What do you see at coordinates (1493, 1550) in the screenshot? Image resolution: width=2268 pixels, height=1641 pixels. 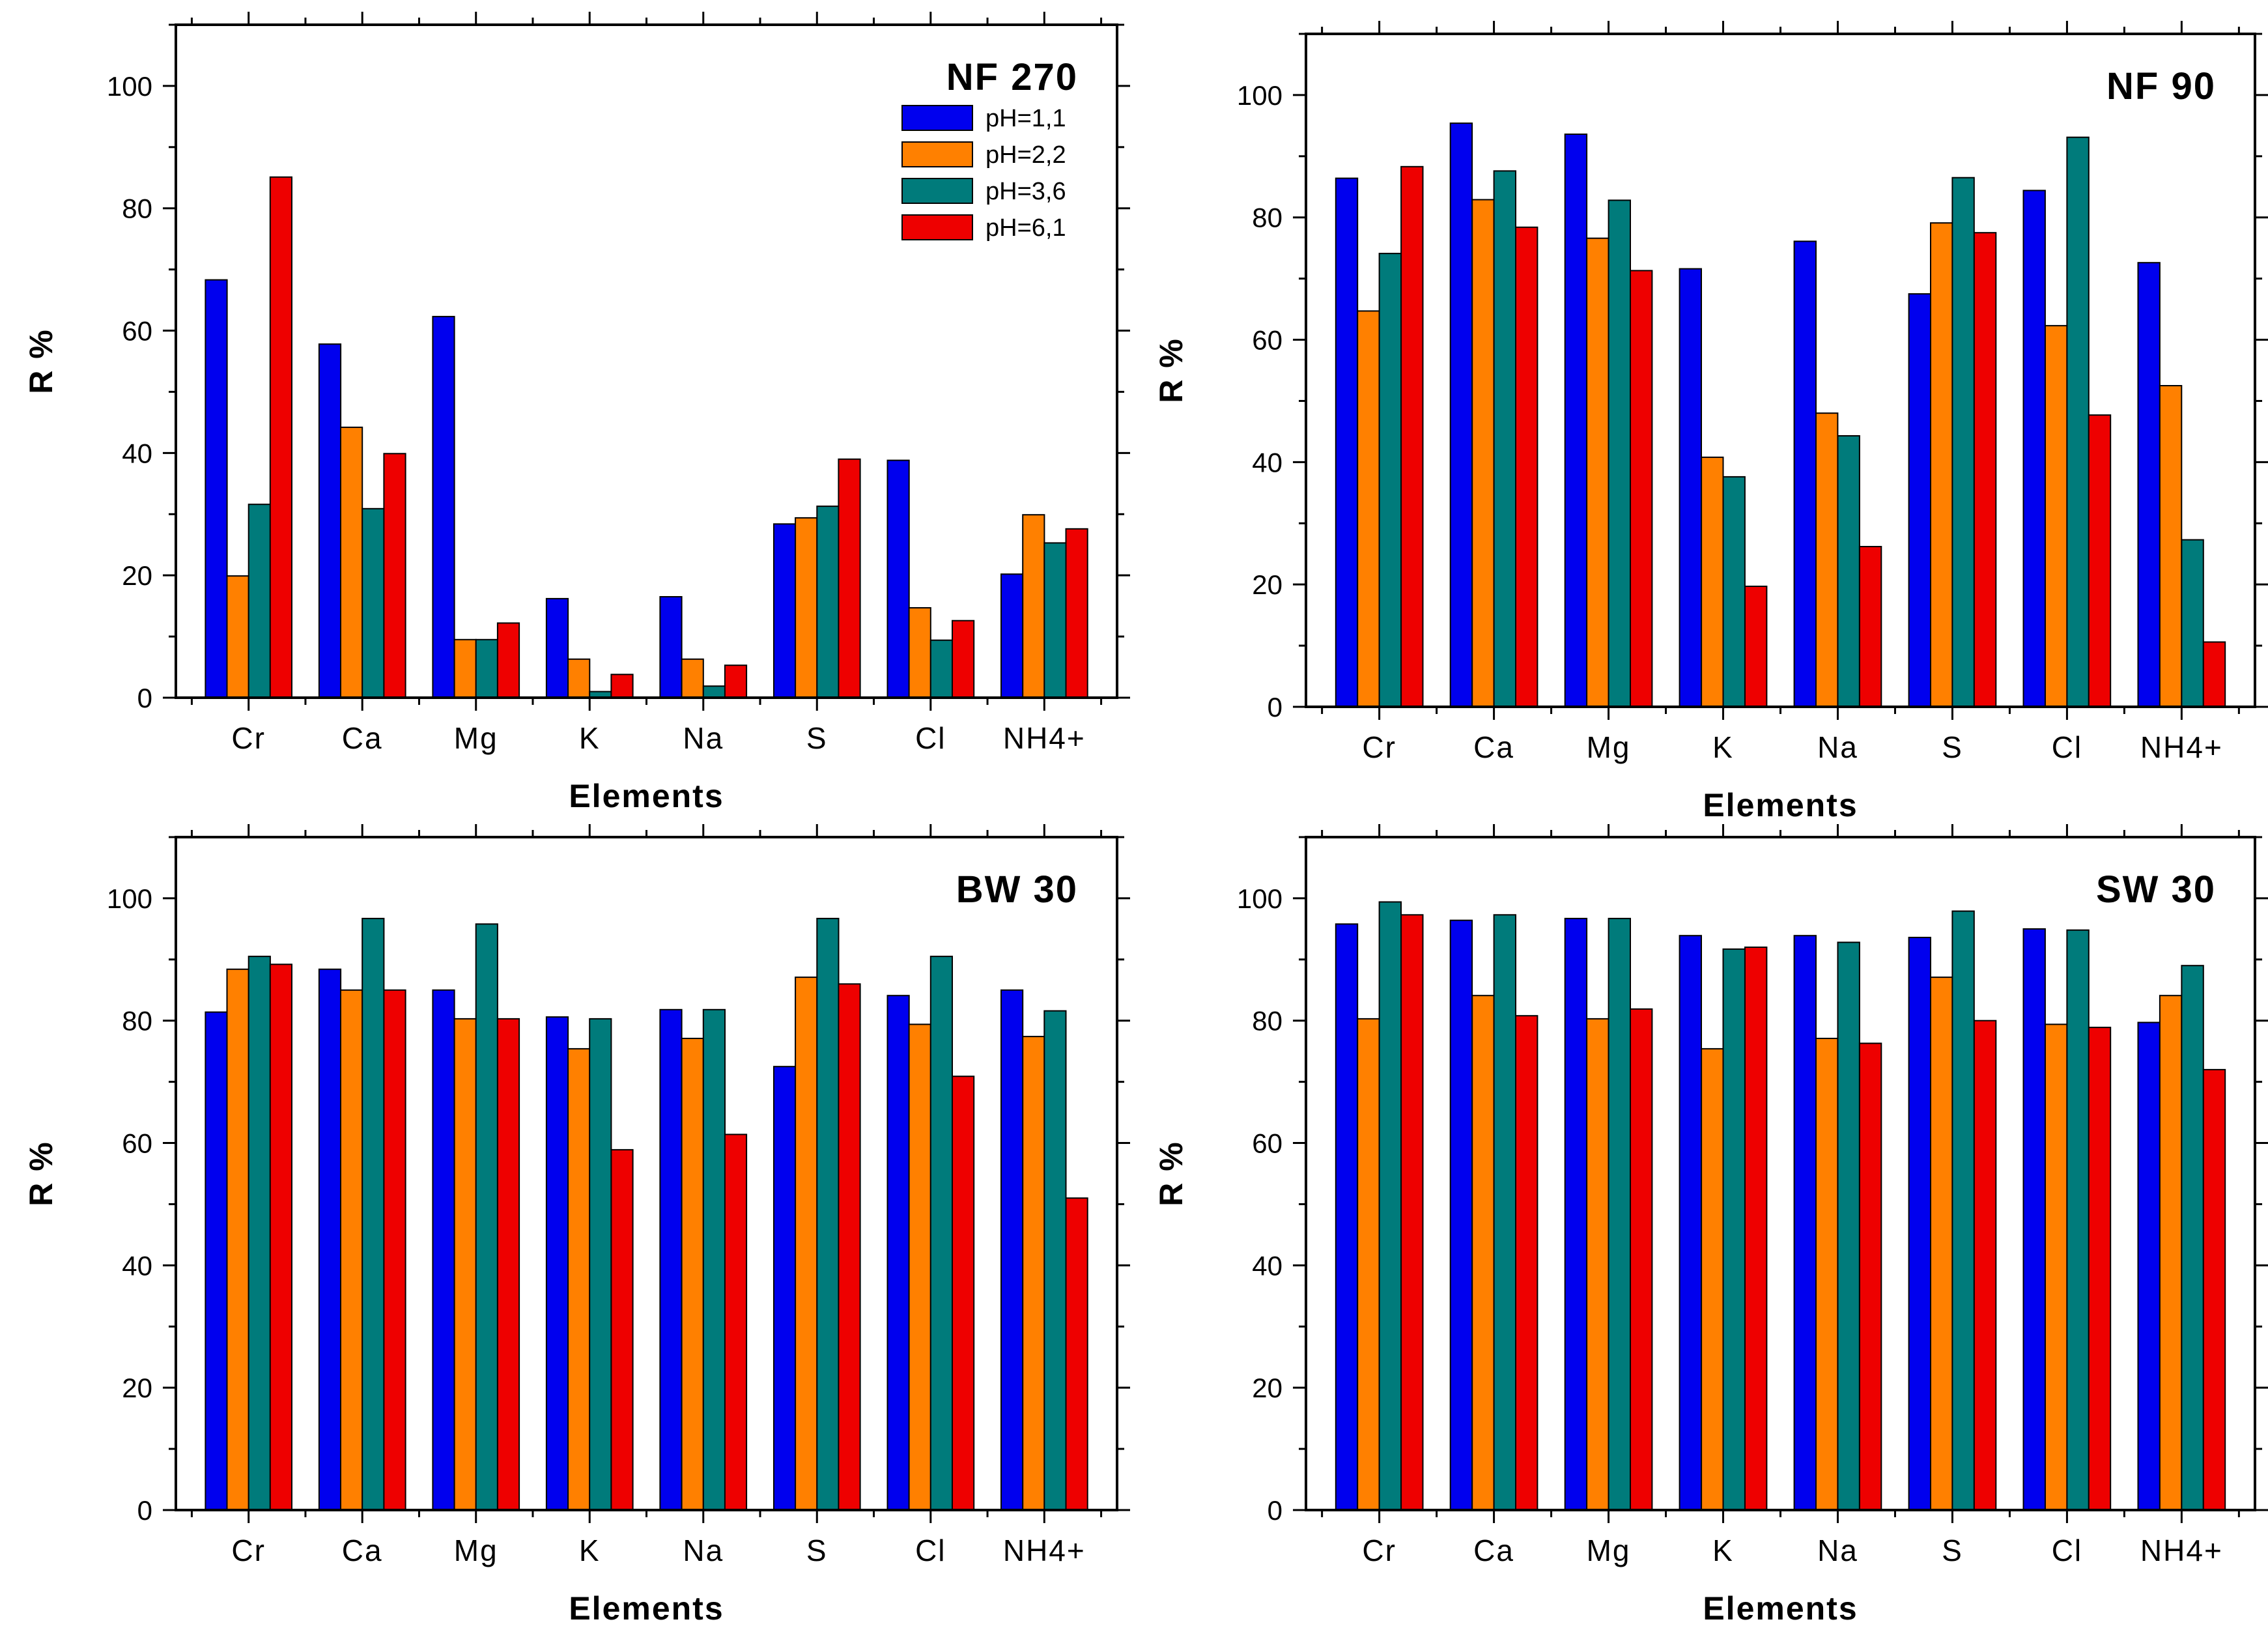 I see `x-tick-label-Ca: Ca` at bounding box center [1493, 1550].